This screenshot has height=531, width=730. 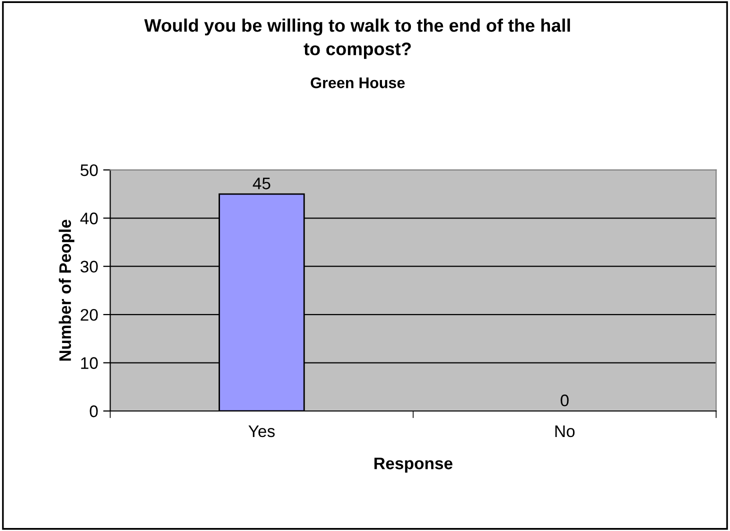 I want to click on chart-subtitle: Green House, so click(x=357, y=82).